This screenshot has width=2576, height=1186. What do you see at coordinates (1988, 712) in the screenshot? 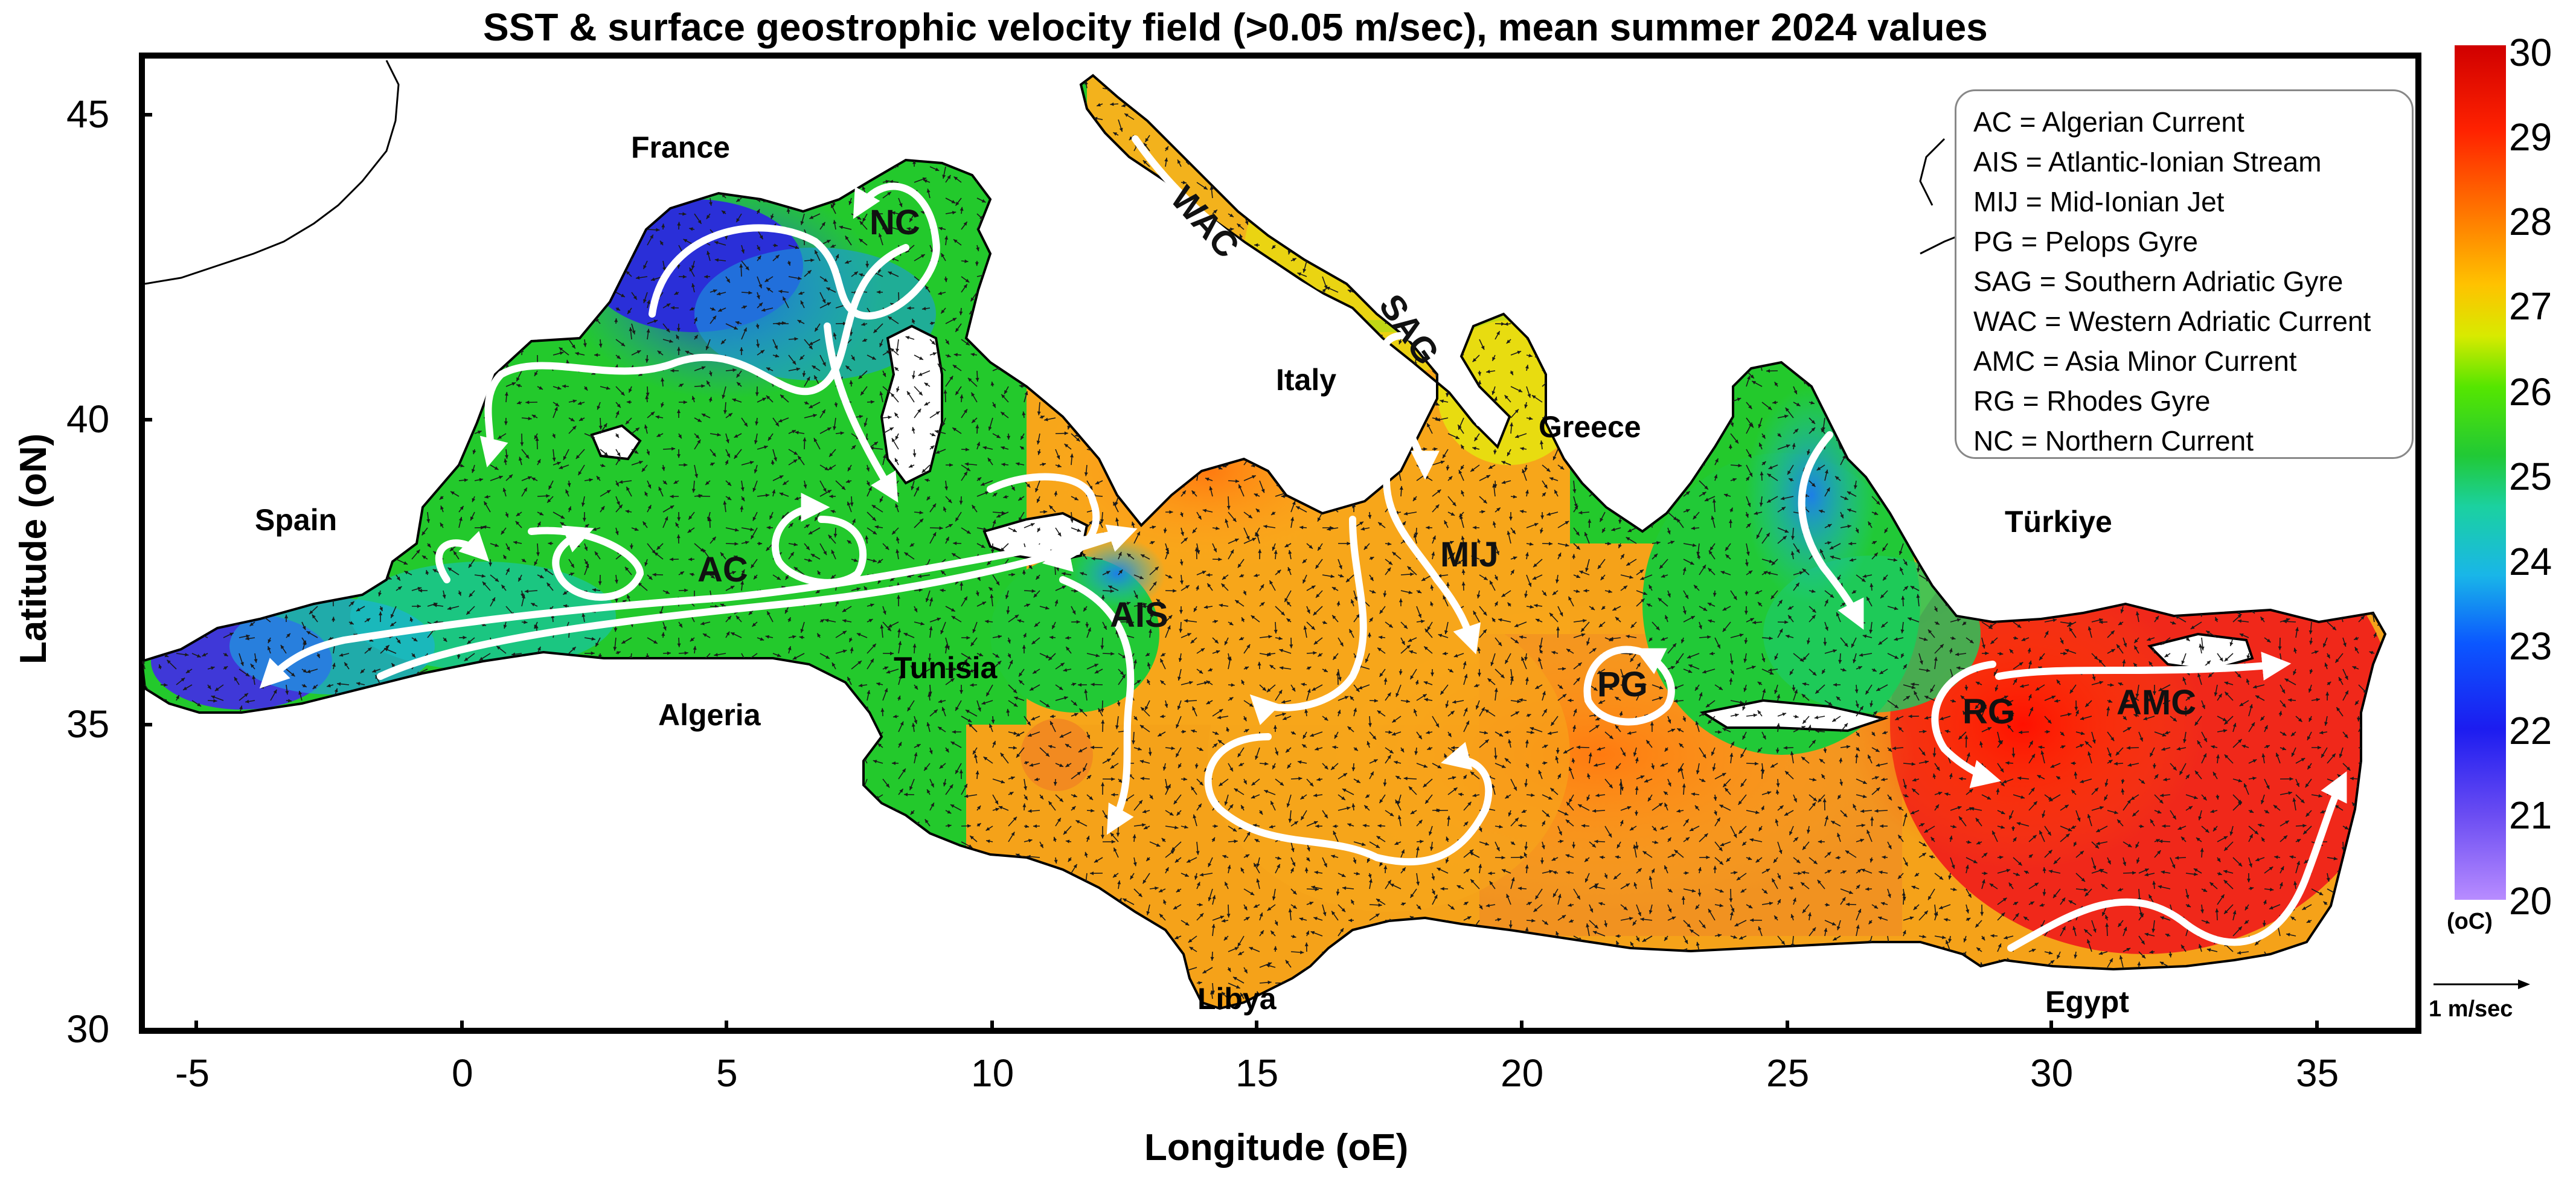
I see `label-rg: RG` at bounding box center [1988, 712].